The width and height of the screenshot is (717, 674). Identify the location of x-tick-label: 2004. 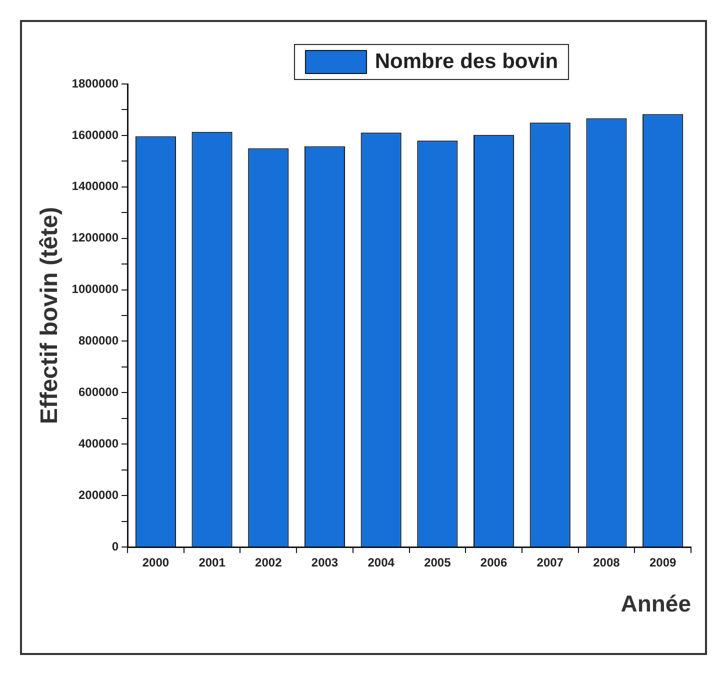
(381, 563).